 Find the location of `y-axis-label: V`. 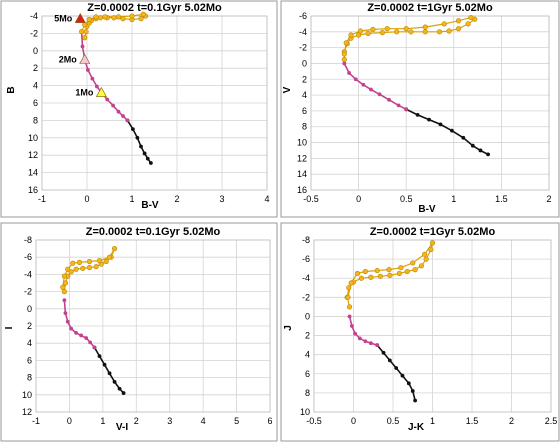

y-axis-label: V is located at coordinates (287, 89).